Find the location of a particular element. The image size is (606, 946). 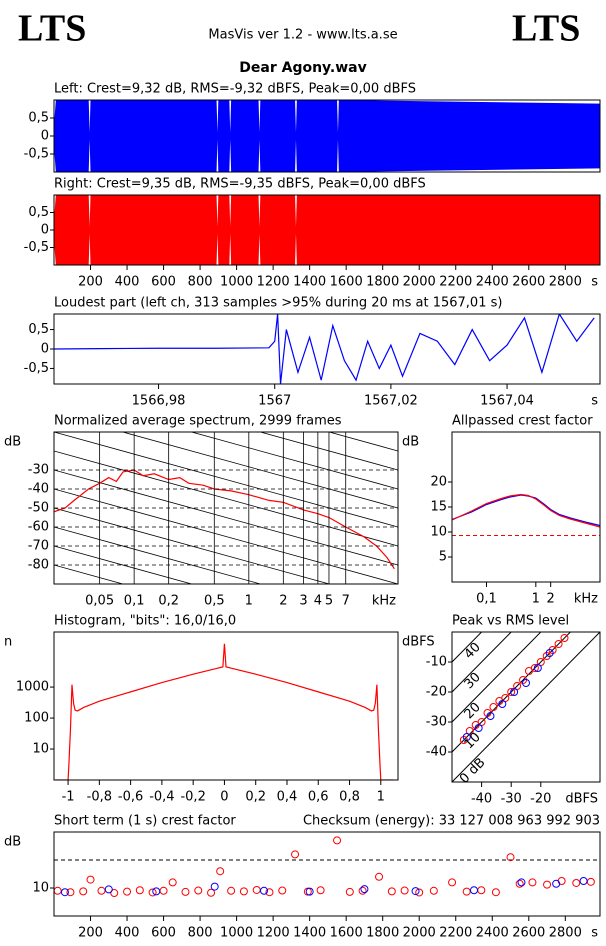

x-tick-label: 3 is located at coordinates (303, 601).